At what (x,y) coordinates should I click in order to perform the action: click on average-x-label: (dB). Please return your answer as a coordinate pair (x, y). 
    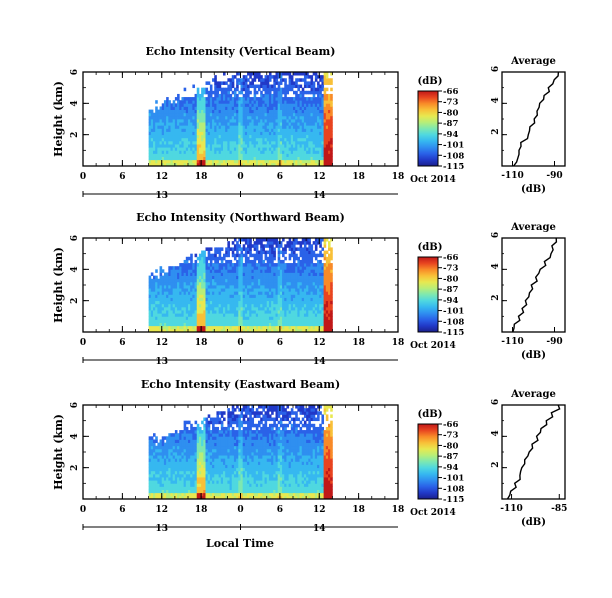
    Looking at the image, I should click on (533, 189).